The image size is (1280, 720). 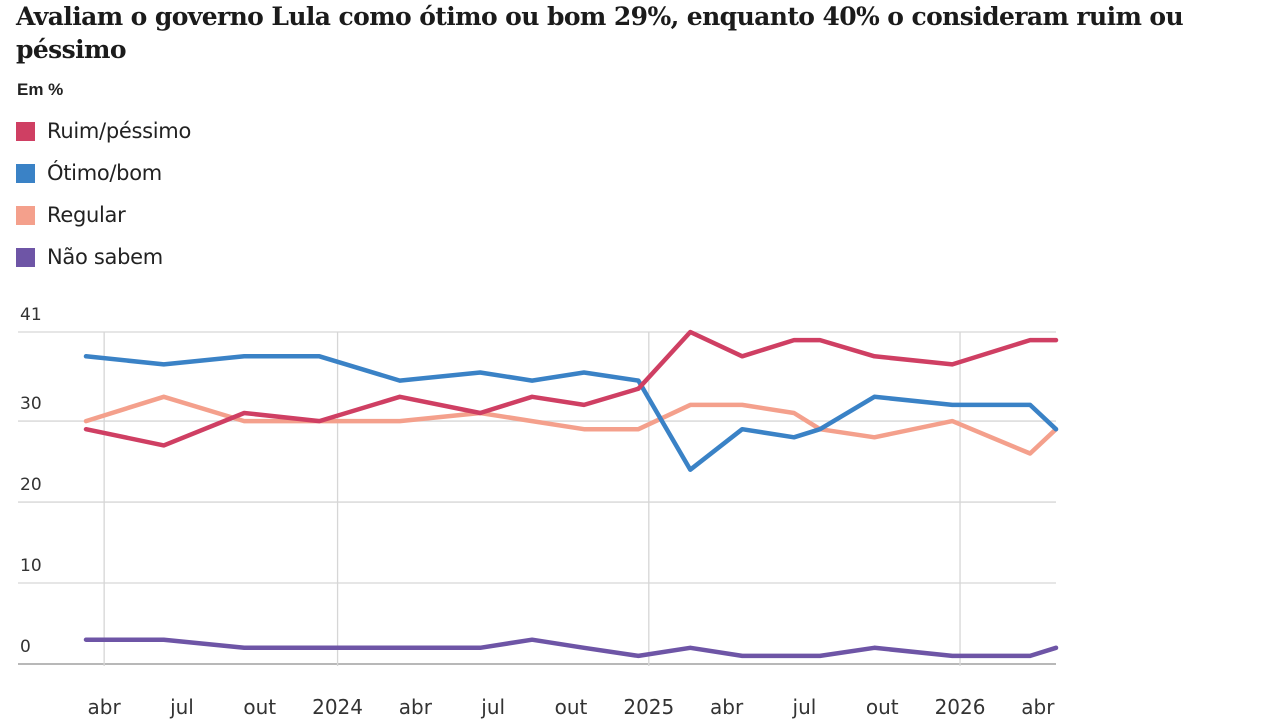 I want to click on series-line-regular, so click(x=571, y=425).